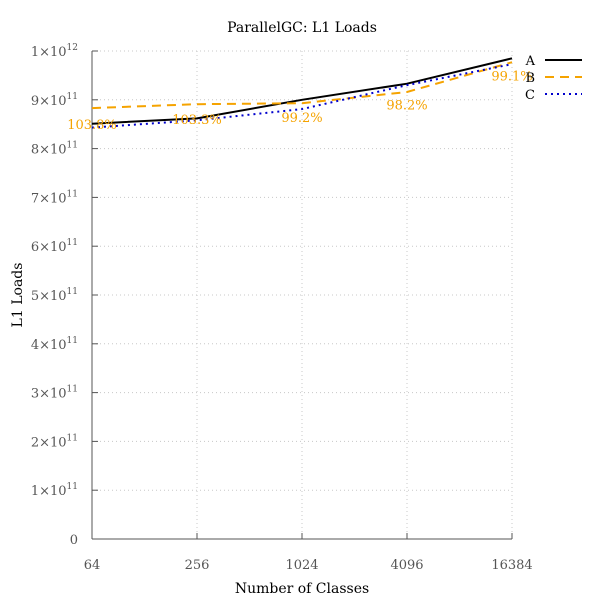 Image resolution: width=600 pixels, height=600 pixels. Describe the element at coordinates (92, 125) in the screenshot. I see `ratio-annotation: 103.8%` at that location.